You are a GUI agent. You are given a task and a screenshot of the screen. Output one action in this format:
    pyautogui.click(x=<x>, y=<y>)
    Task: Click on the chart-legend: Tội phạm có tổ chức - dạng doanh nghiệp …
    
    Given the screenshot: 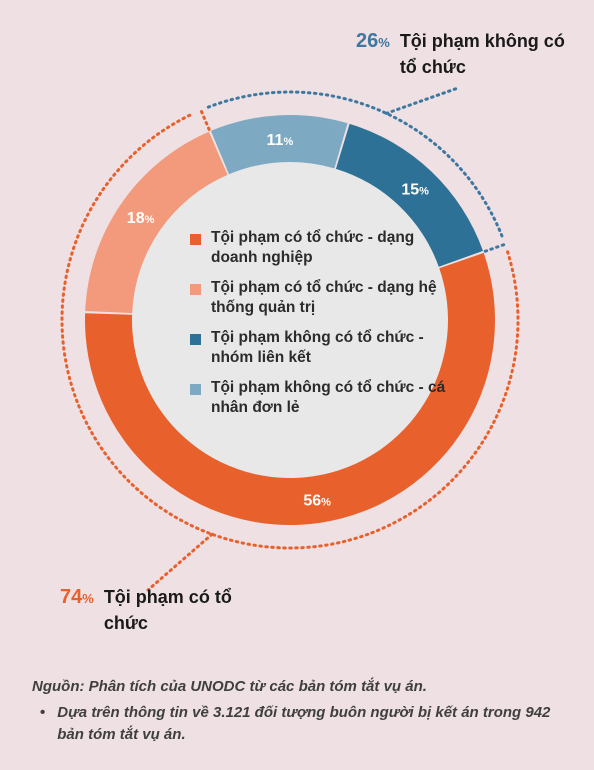 What is the action you would take?
    pyautogui.click(x=320, y=328)
    